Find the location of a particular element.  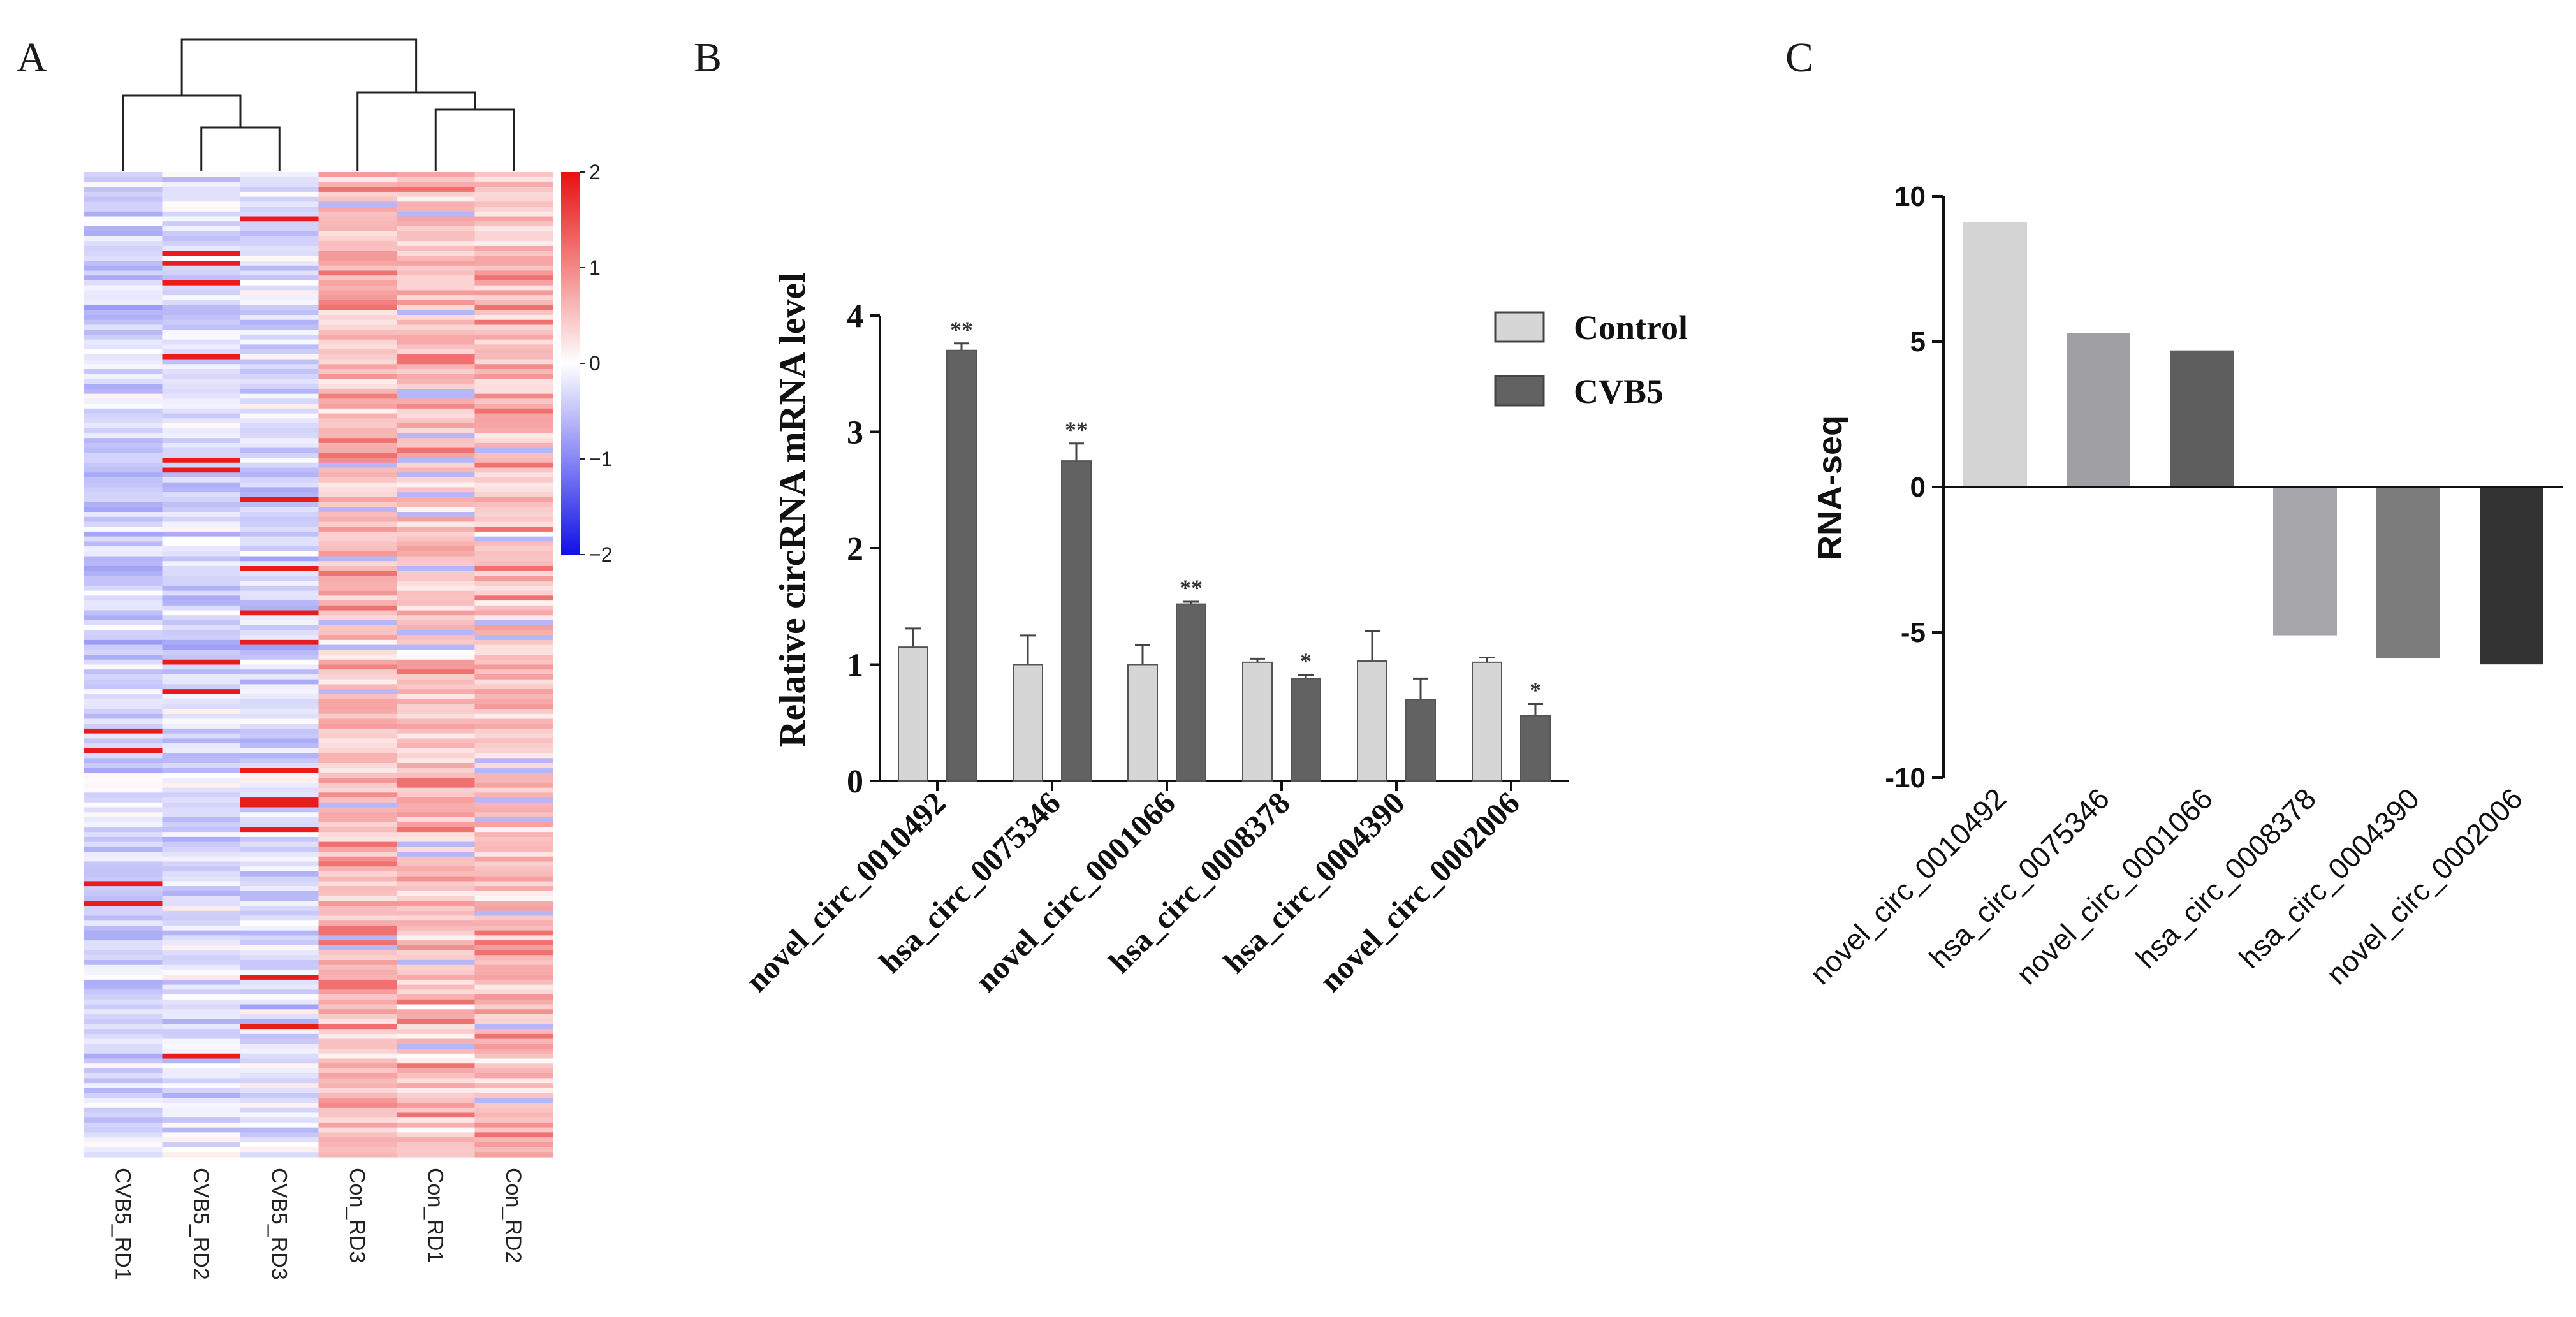

heatmap-column-label: CVB5_RD3 is located at coordinates (279, 1224).